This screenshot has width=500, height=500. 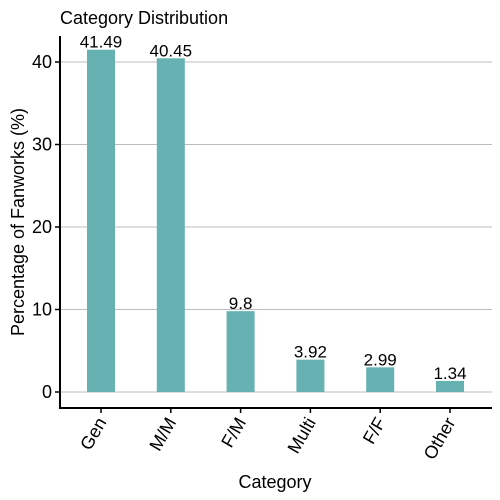 What do you see at coordinates (18, 222) in the screenshot?
I see `y-axis-title: Percentage of Fanworks (%)` at bounding box center [18, 222].